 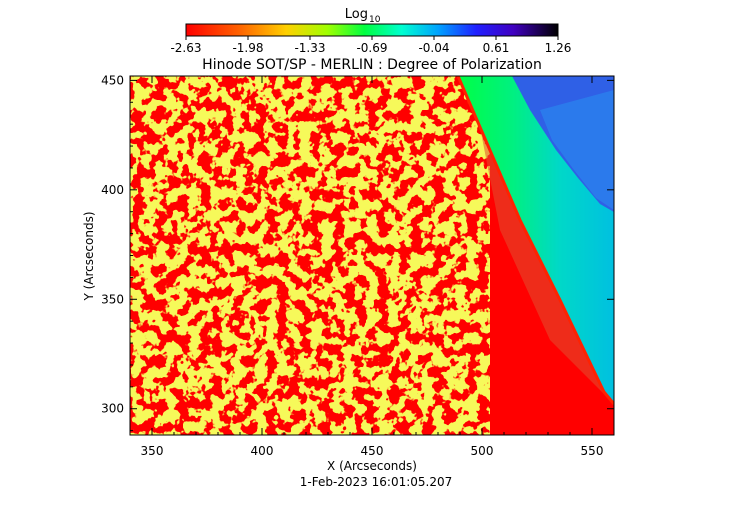 I want to click on colorbar-gradient, so click(x=372, y=30).